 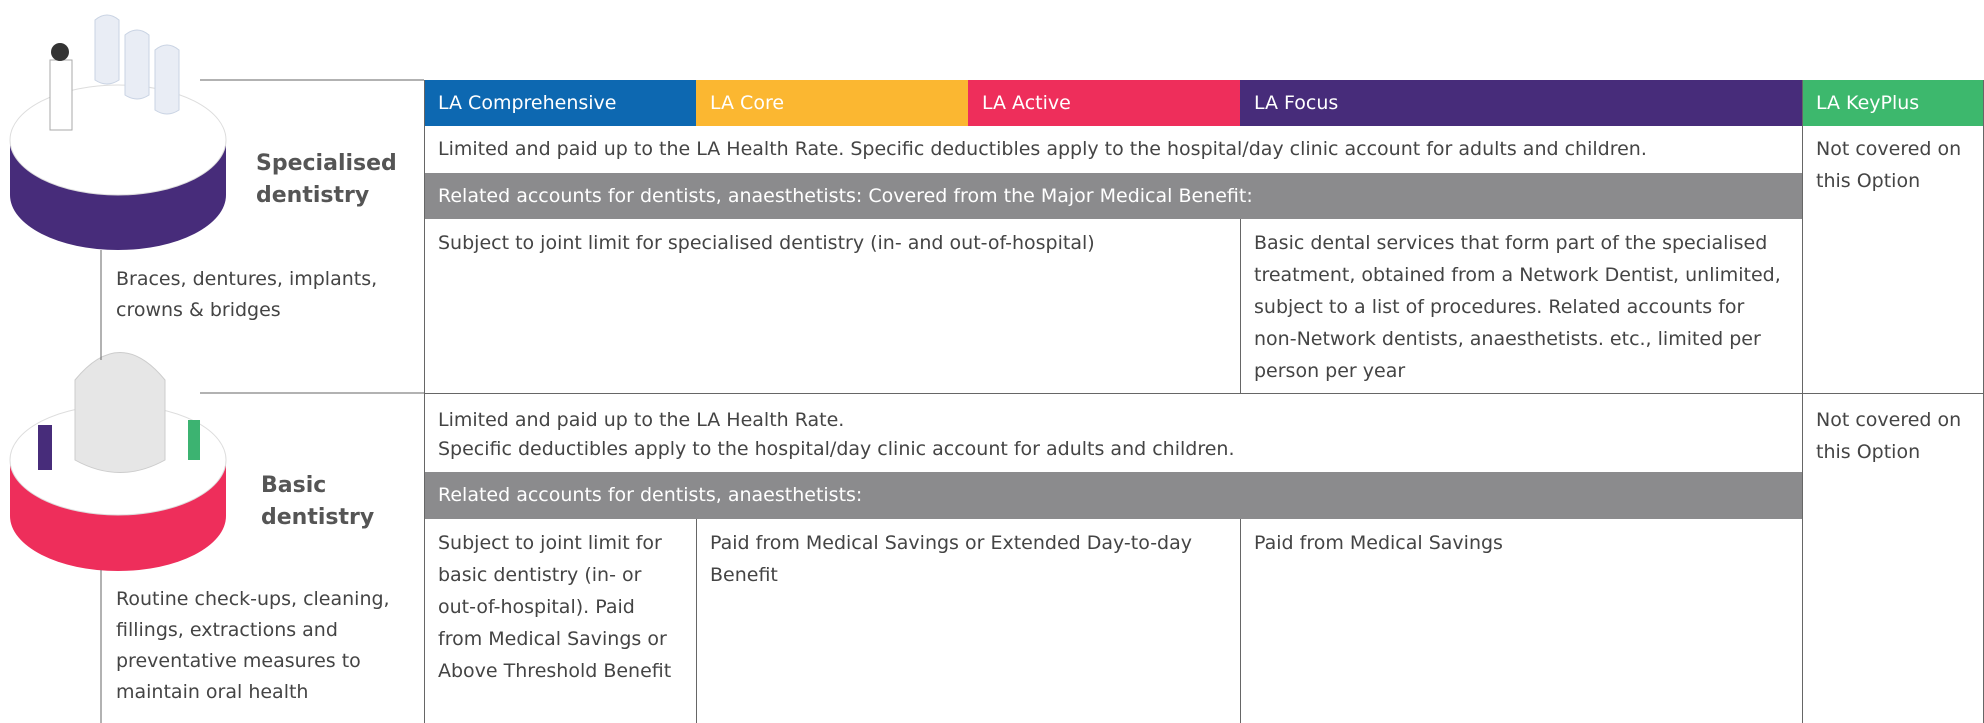 I want to click on column-header: LA Comprehensive, so click(x=560, y=103).